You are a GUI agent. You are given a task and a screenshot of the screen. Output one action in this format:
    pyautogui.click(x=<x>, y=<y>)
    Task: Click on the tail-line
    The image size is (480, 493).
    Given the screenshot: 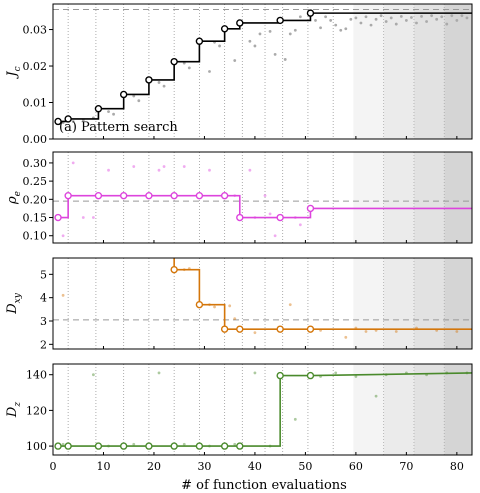 What is the action you would take?
    pyautogui.click(x=391, y=374)
    